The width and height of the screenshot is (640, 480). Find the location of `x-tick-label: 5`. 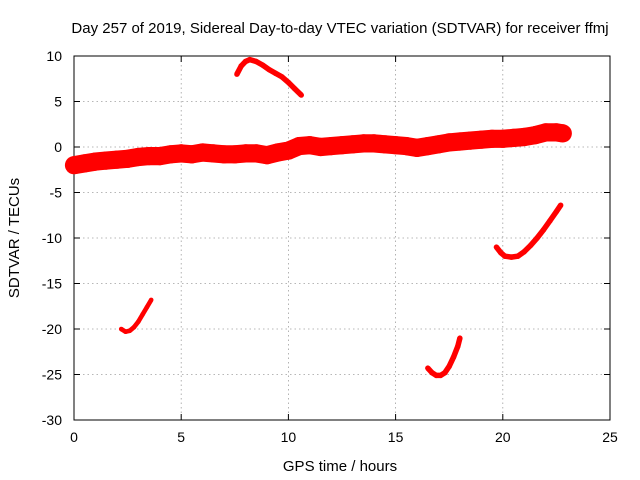

x-tick-label: 5 is located at coordinates (181, 437).